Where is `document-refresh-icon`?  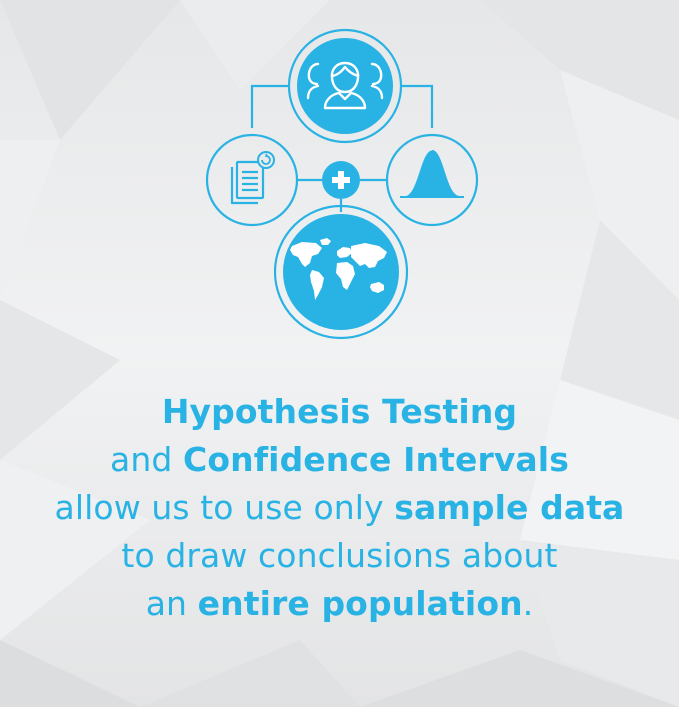
document-refresh-icon is located at coordinates (252, 180).